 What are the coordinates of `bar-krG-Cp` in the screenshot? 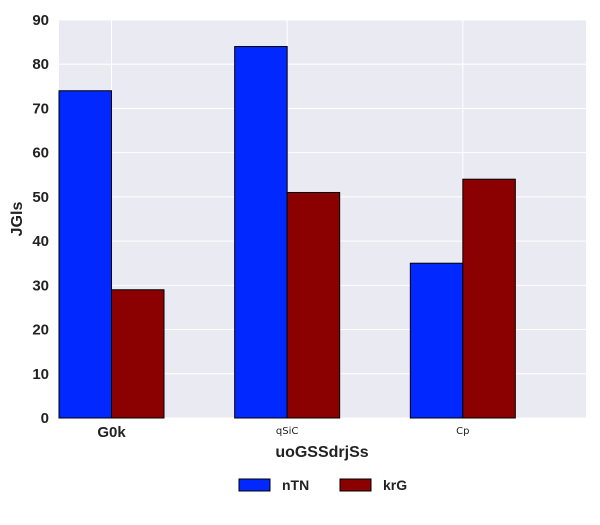 It's located at (489, 298).